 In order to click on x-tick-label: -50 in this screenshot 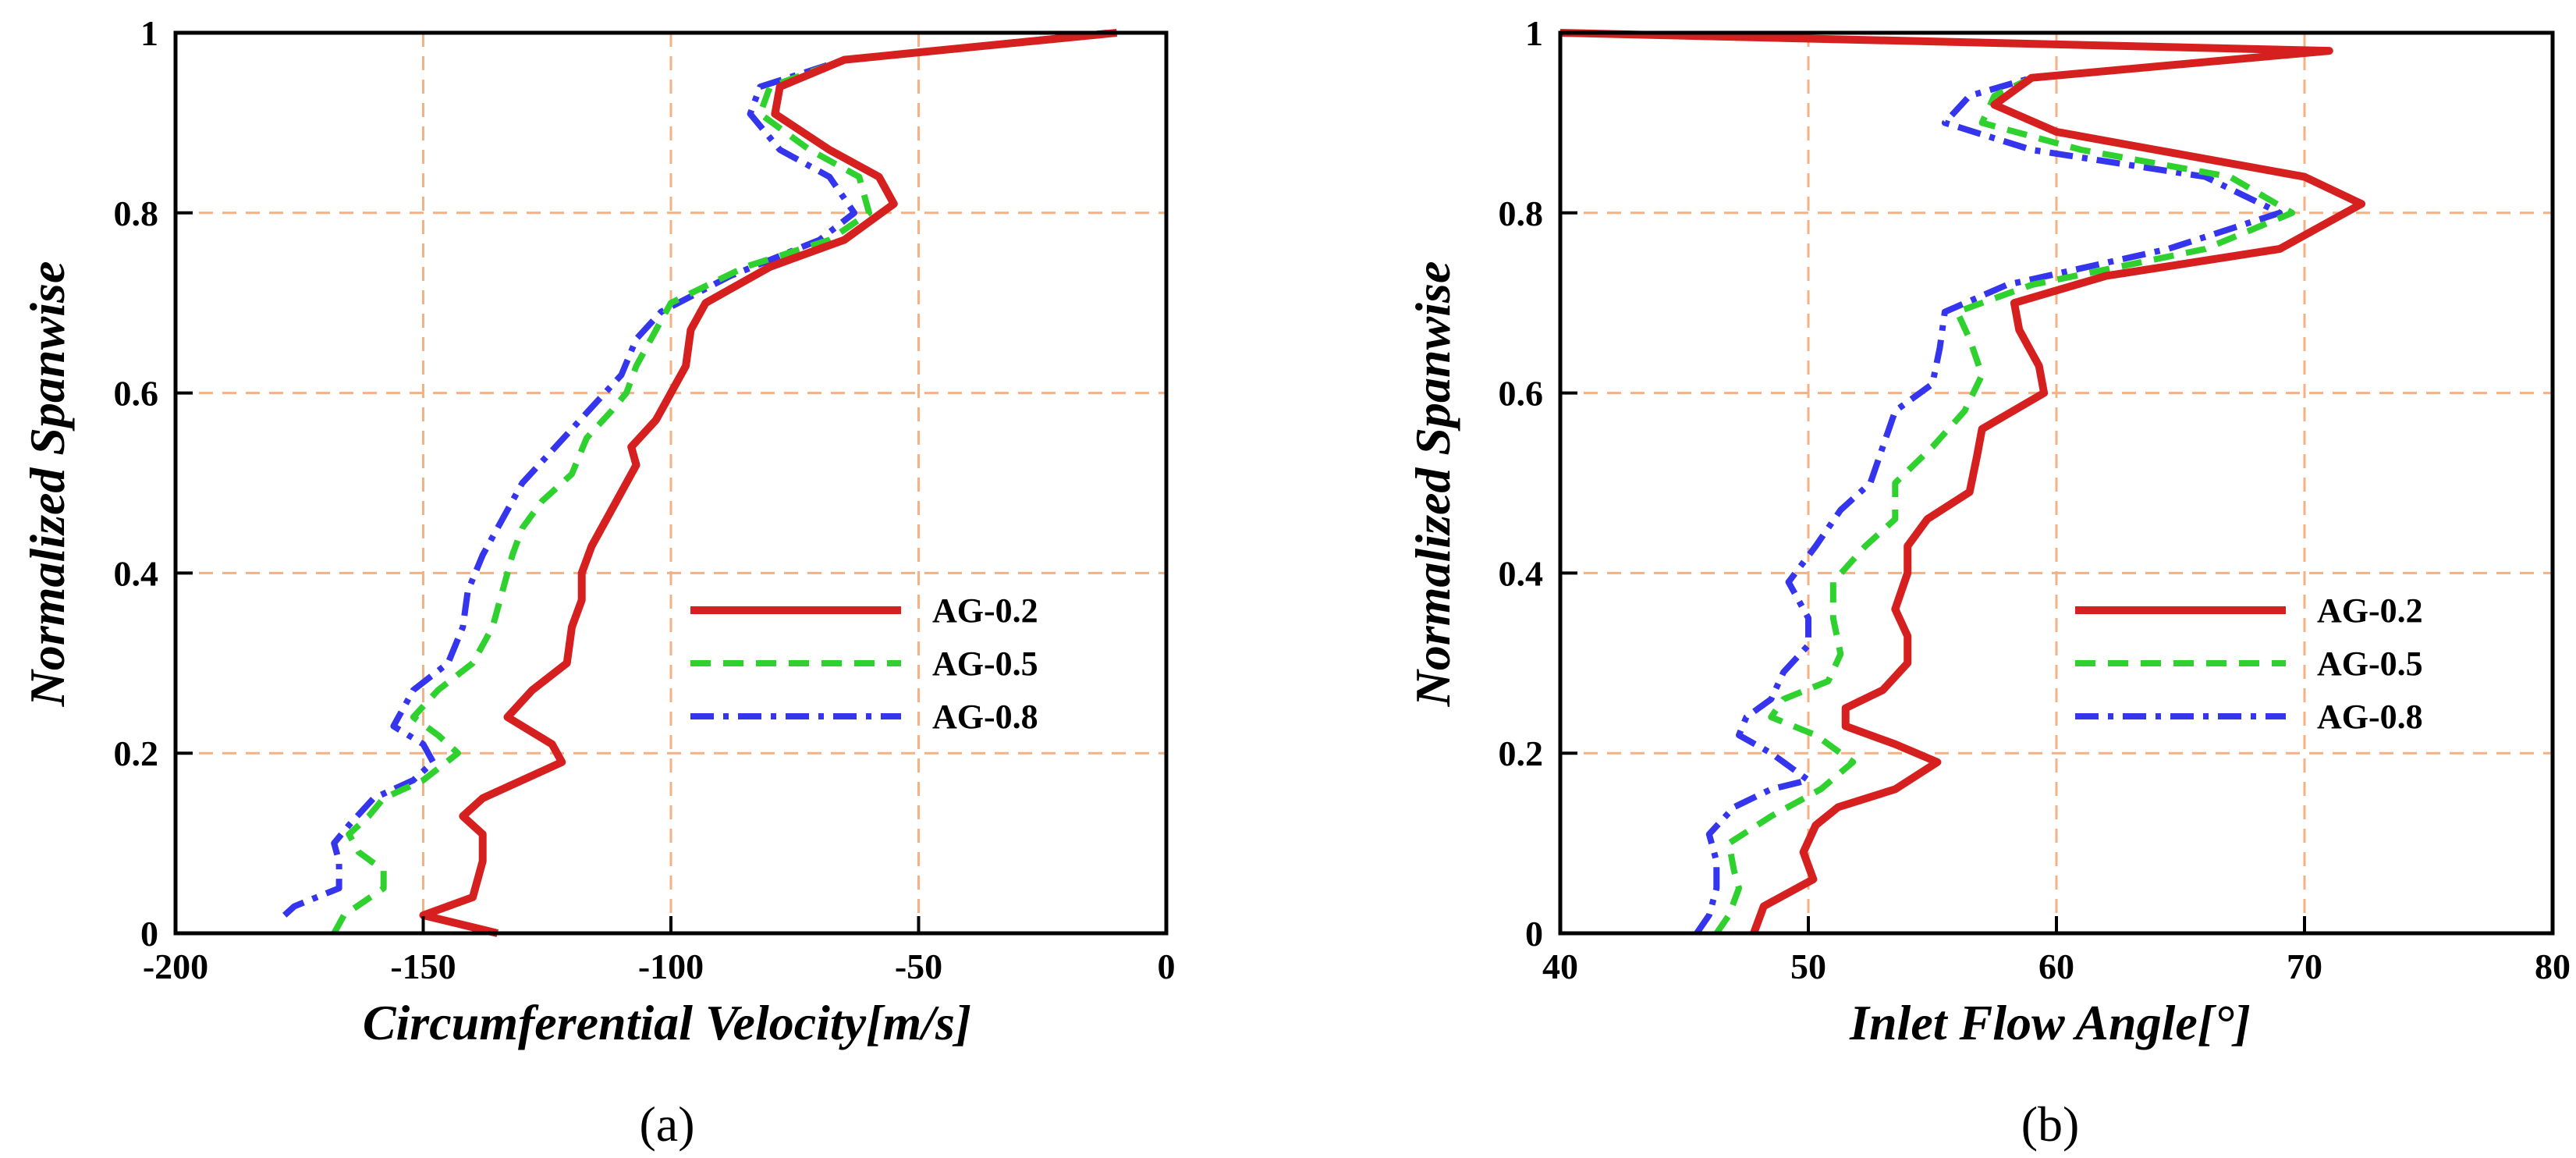, I will do `click(918, 966)`.